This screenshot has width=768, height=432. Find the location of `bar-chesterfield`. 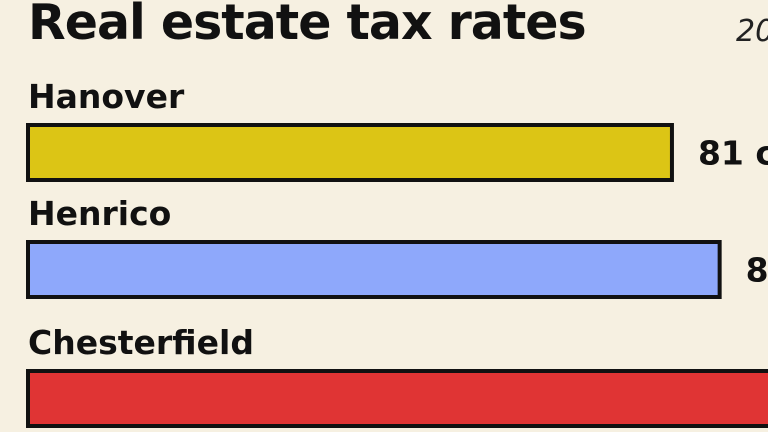

bar-chesterfield is located at coordinates (397, 398).